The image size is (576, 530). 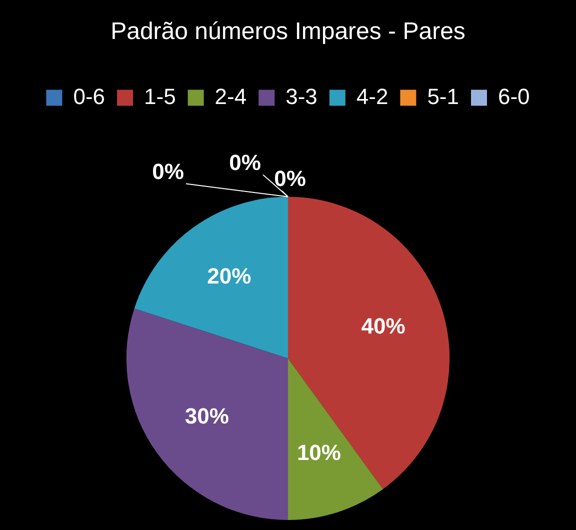 What do you see at coordinates (160, 96) in the screenshot?
I see `legend-label: 1-5` at bounding box center [160, 96].